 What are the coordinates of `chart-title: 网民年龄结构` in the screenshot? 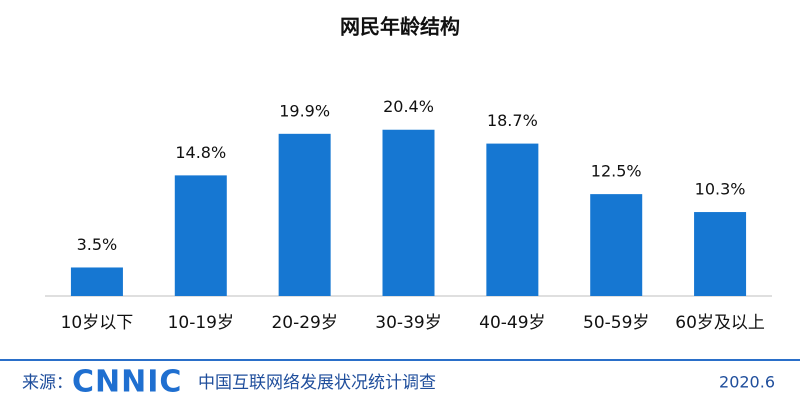 It's located at (400, 27).